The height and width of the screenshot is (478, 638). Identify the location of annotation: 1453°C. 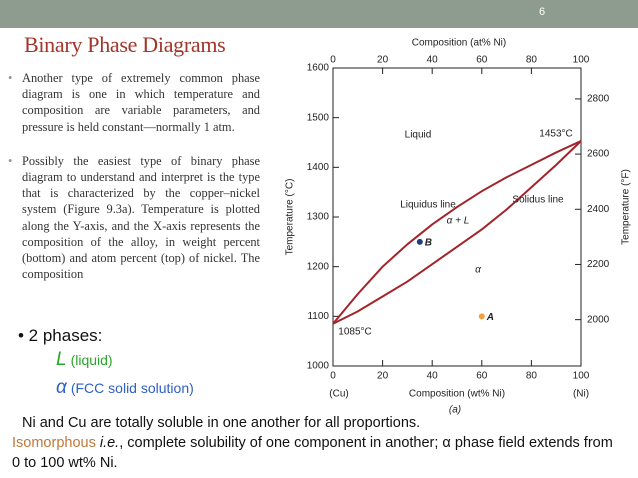
(555, 134).